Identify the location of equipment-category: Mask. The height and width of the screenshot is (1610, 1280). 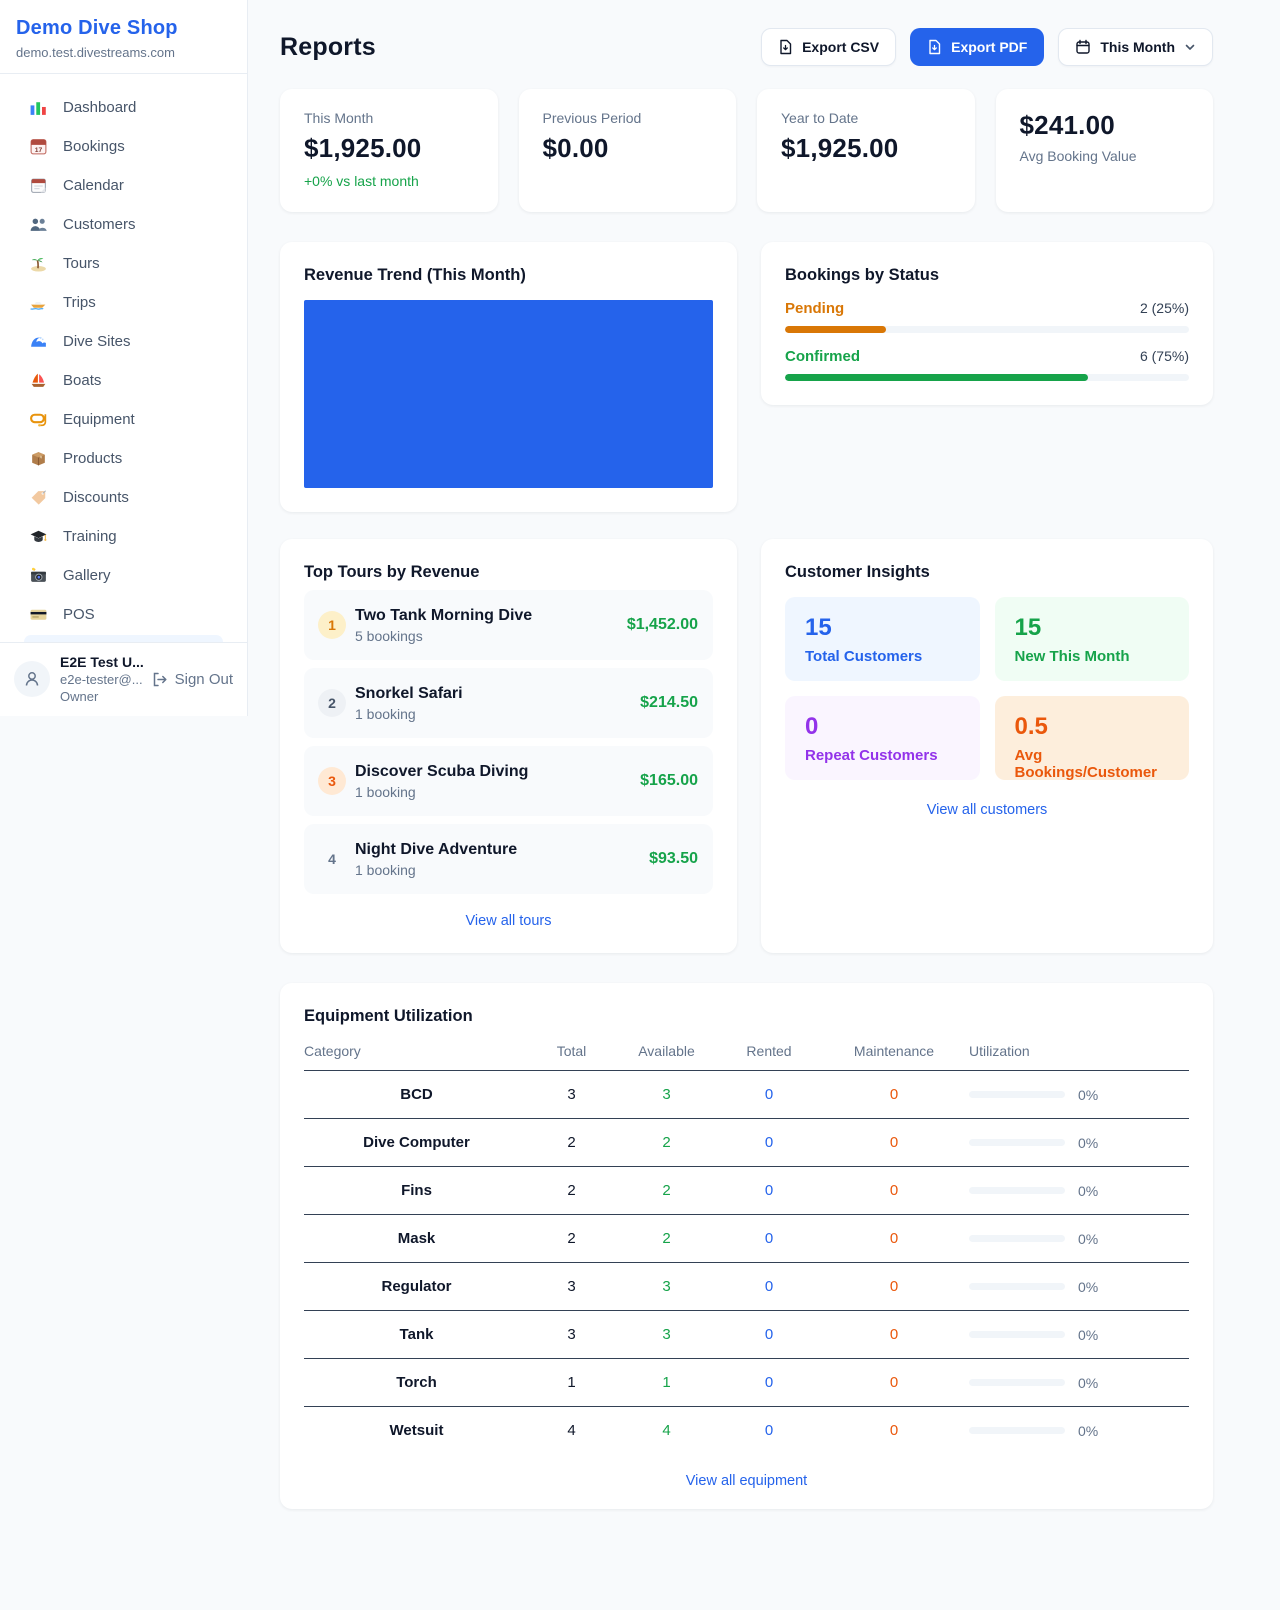
(416, 1238).